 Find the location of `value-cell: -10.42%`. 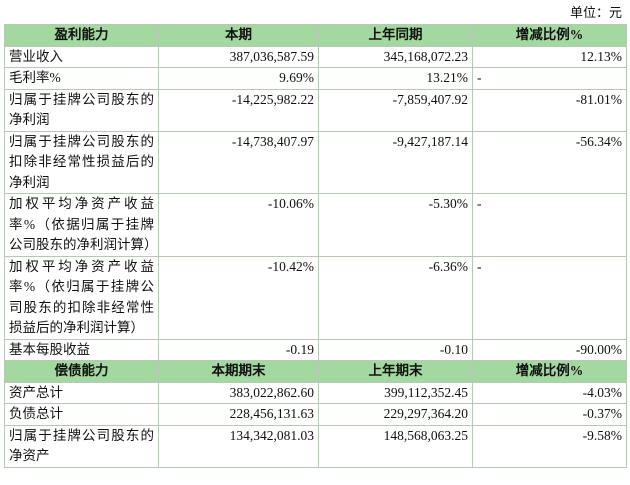

value-cell: -10.42% is located at coordinates (238, 297).